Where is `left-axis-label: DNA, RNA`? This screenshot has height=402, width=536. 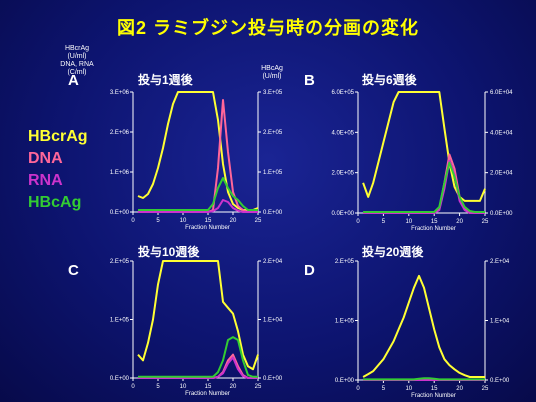 left-axis-label: DNA, RNA is located at coordinates (77, 64).